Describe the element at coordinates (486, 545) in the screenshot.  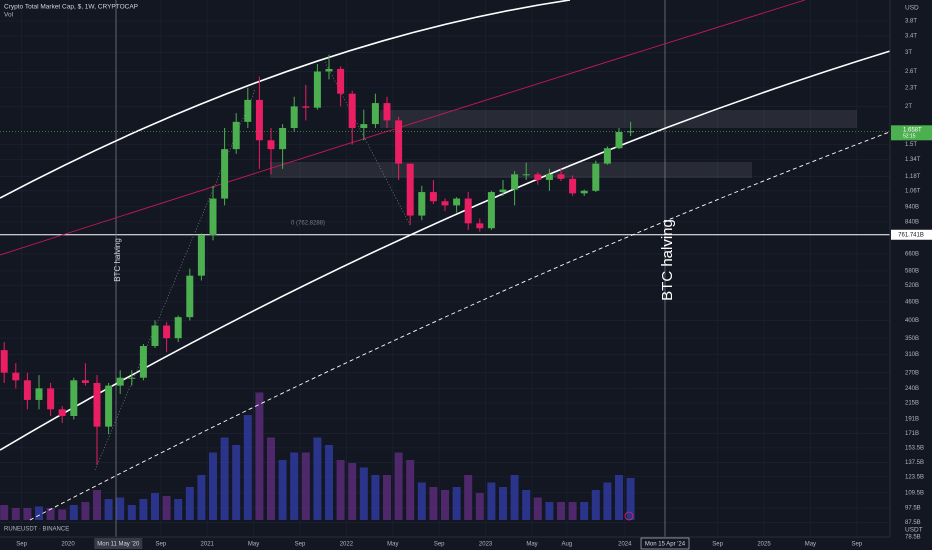
I see `x-tick-label: 2023` at that location.